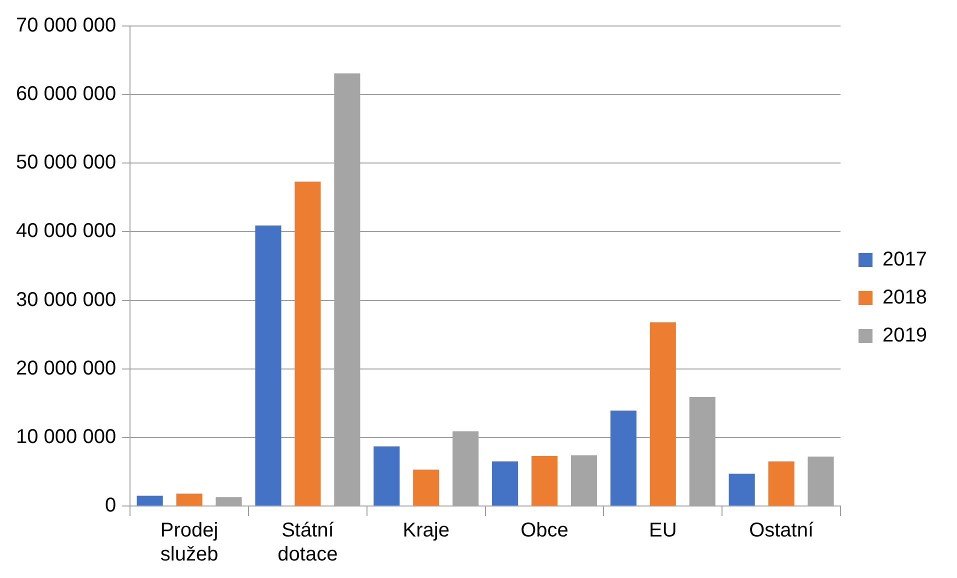 Image resolution: width=957 pixels, height=578 pixels. Describe the element at coordinates (66, 94) in the screenshot. I see `y-tick-label: 60 000 000` at that location.